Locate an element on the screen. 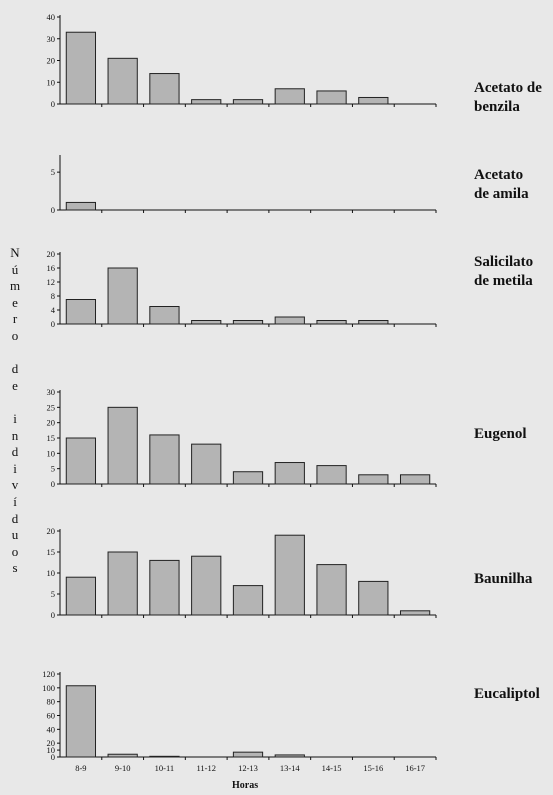 The image size is (553, 795). panel-label-line: Eucaliptol is located at coordinates (507, 694).